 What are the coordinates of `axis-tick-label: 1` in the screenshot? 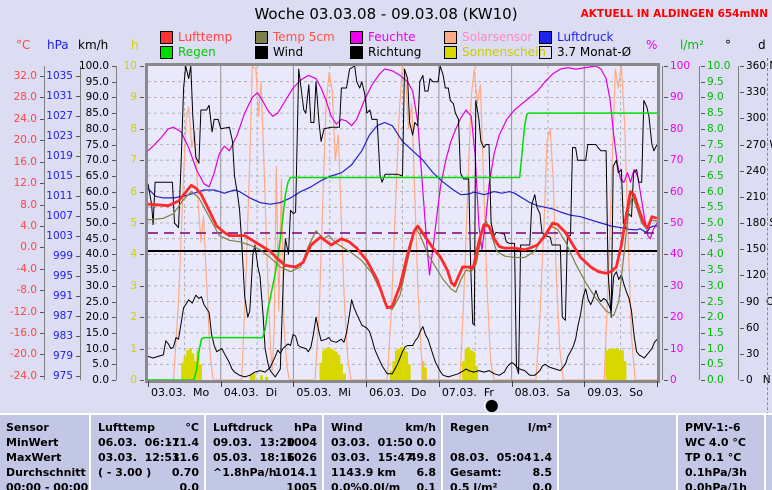 It's located at (133, 348).